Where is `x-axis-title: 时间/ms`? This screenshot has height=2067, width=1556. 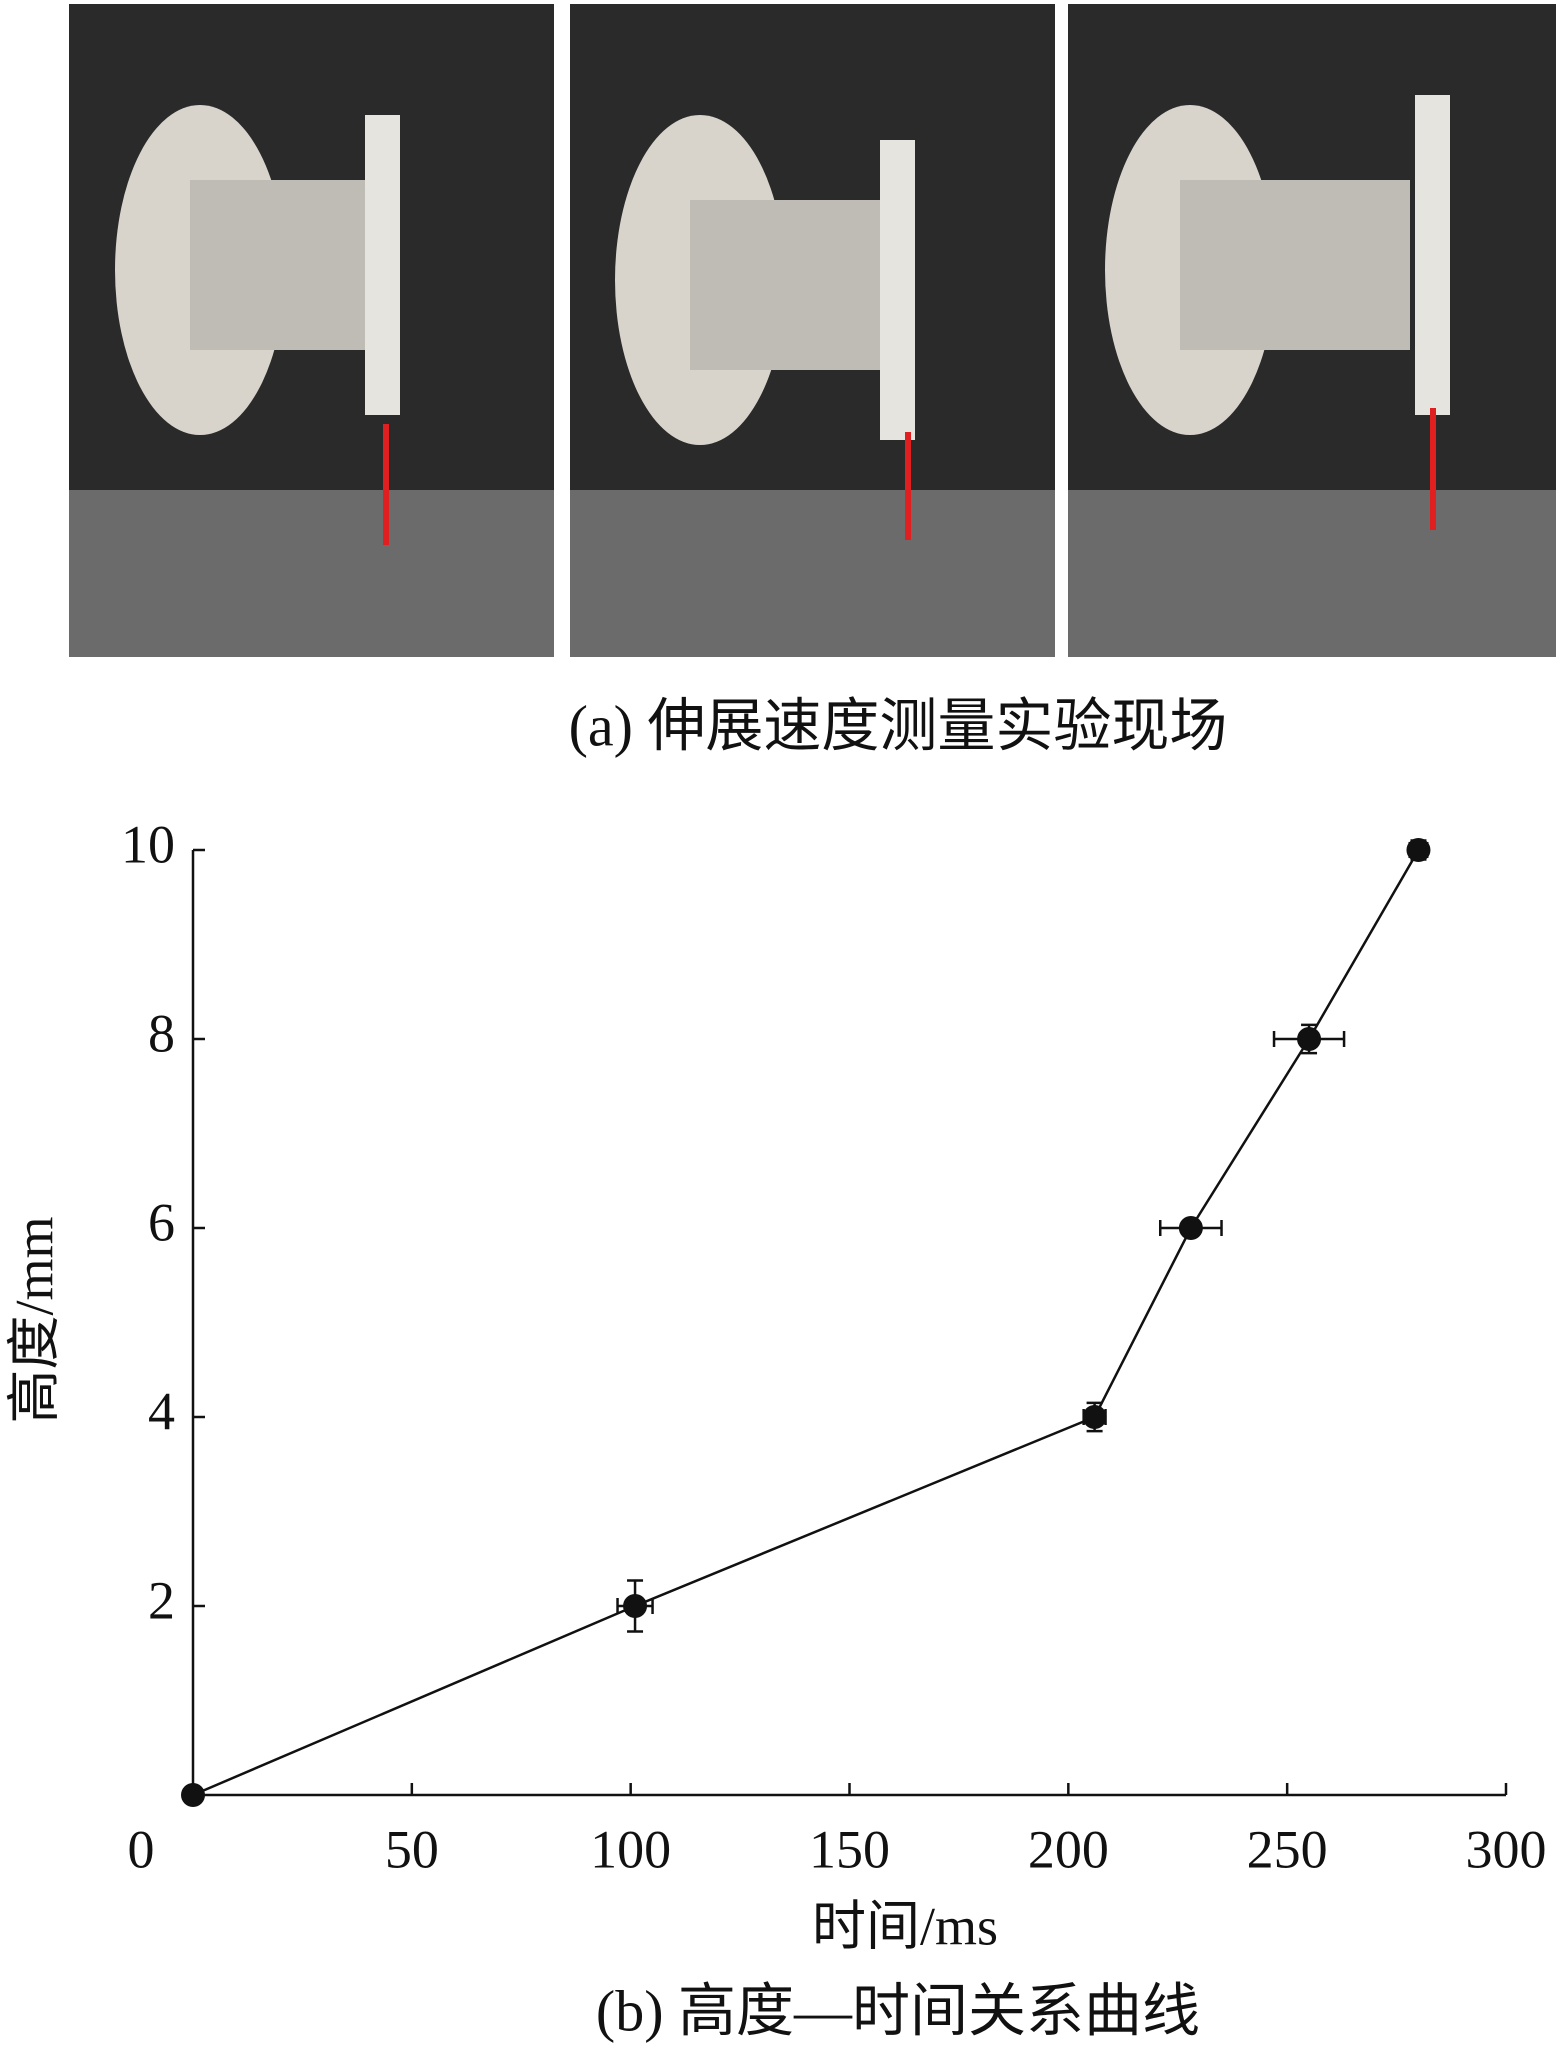
x-axis-title: 时间/ms is located at coordinates (905, 1926).